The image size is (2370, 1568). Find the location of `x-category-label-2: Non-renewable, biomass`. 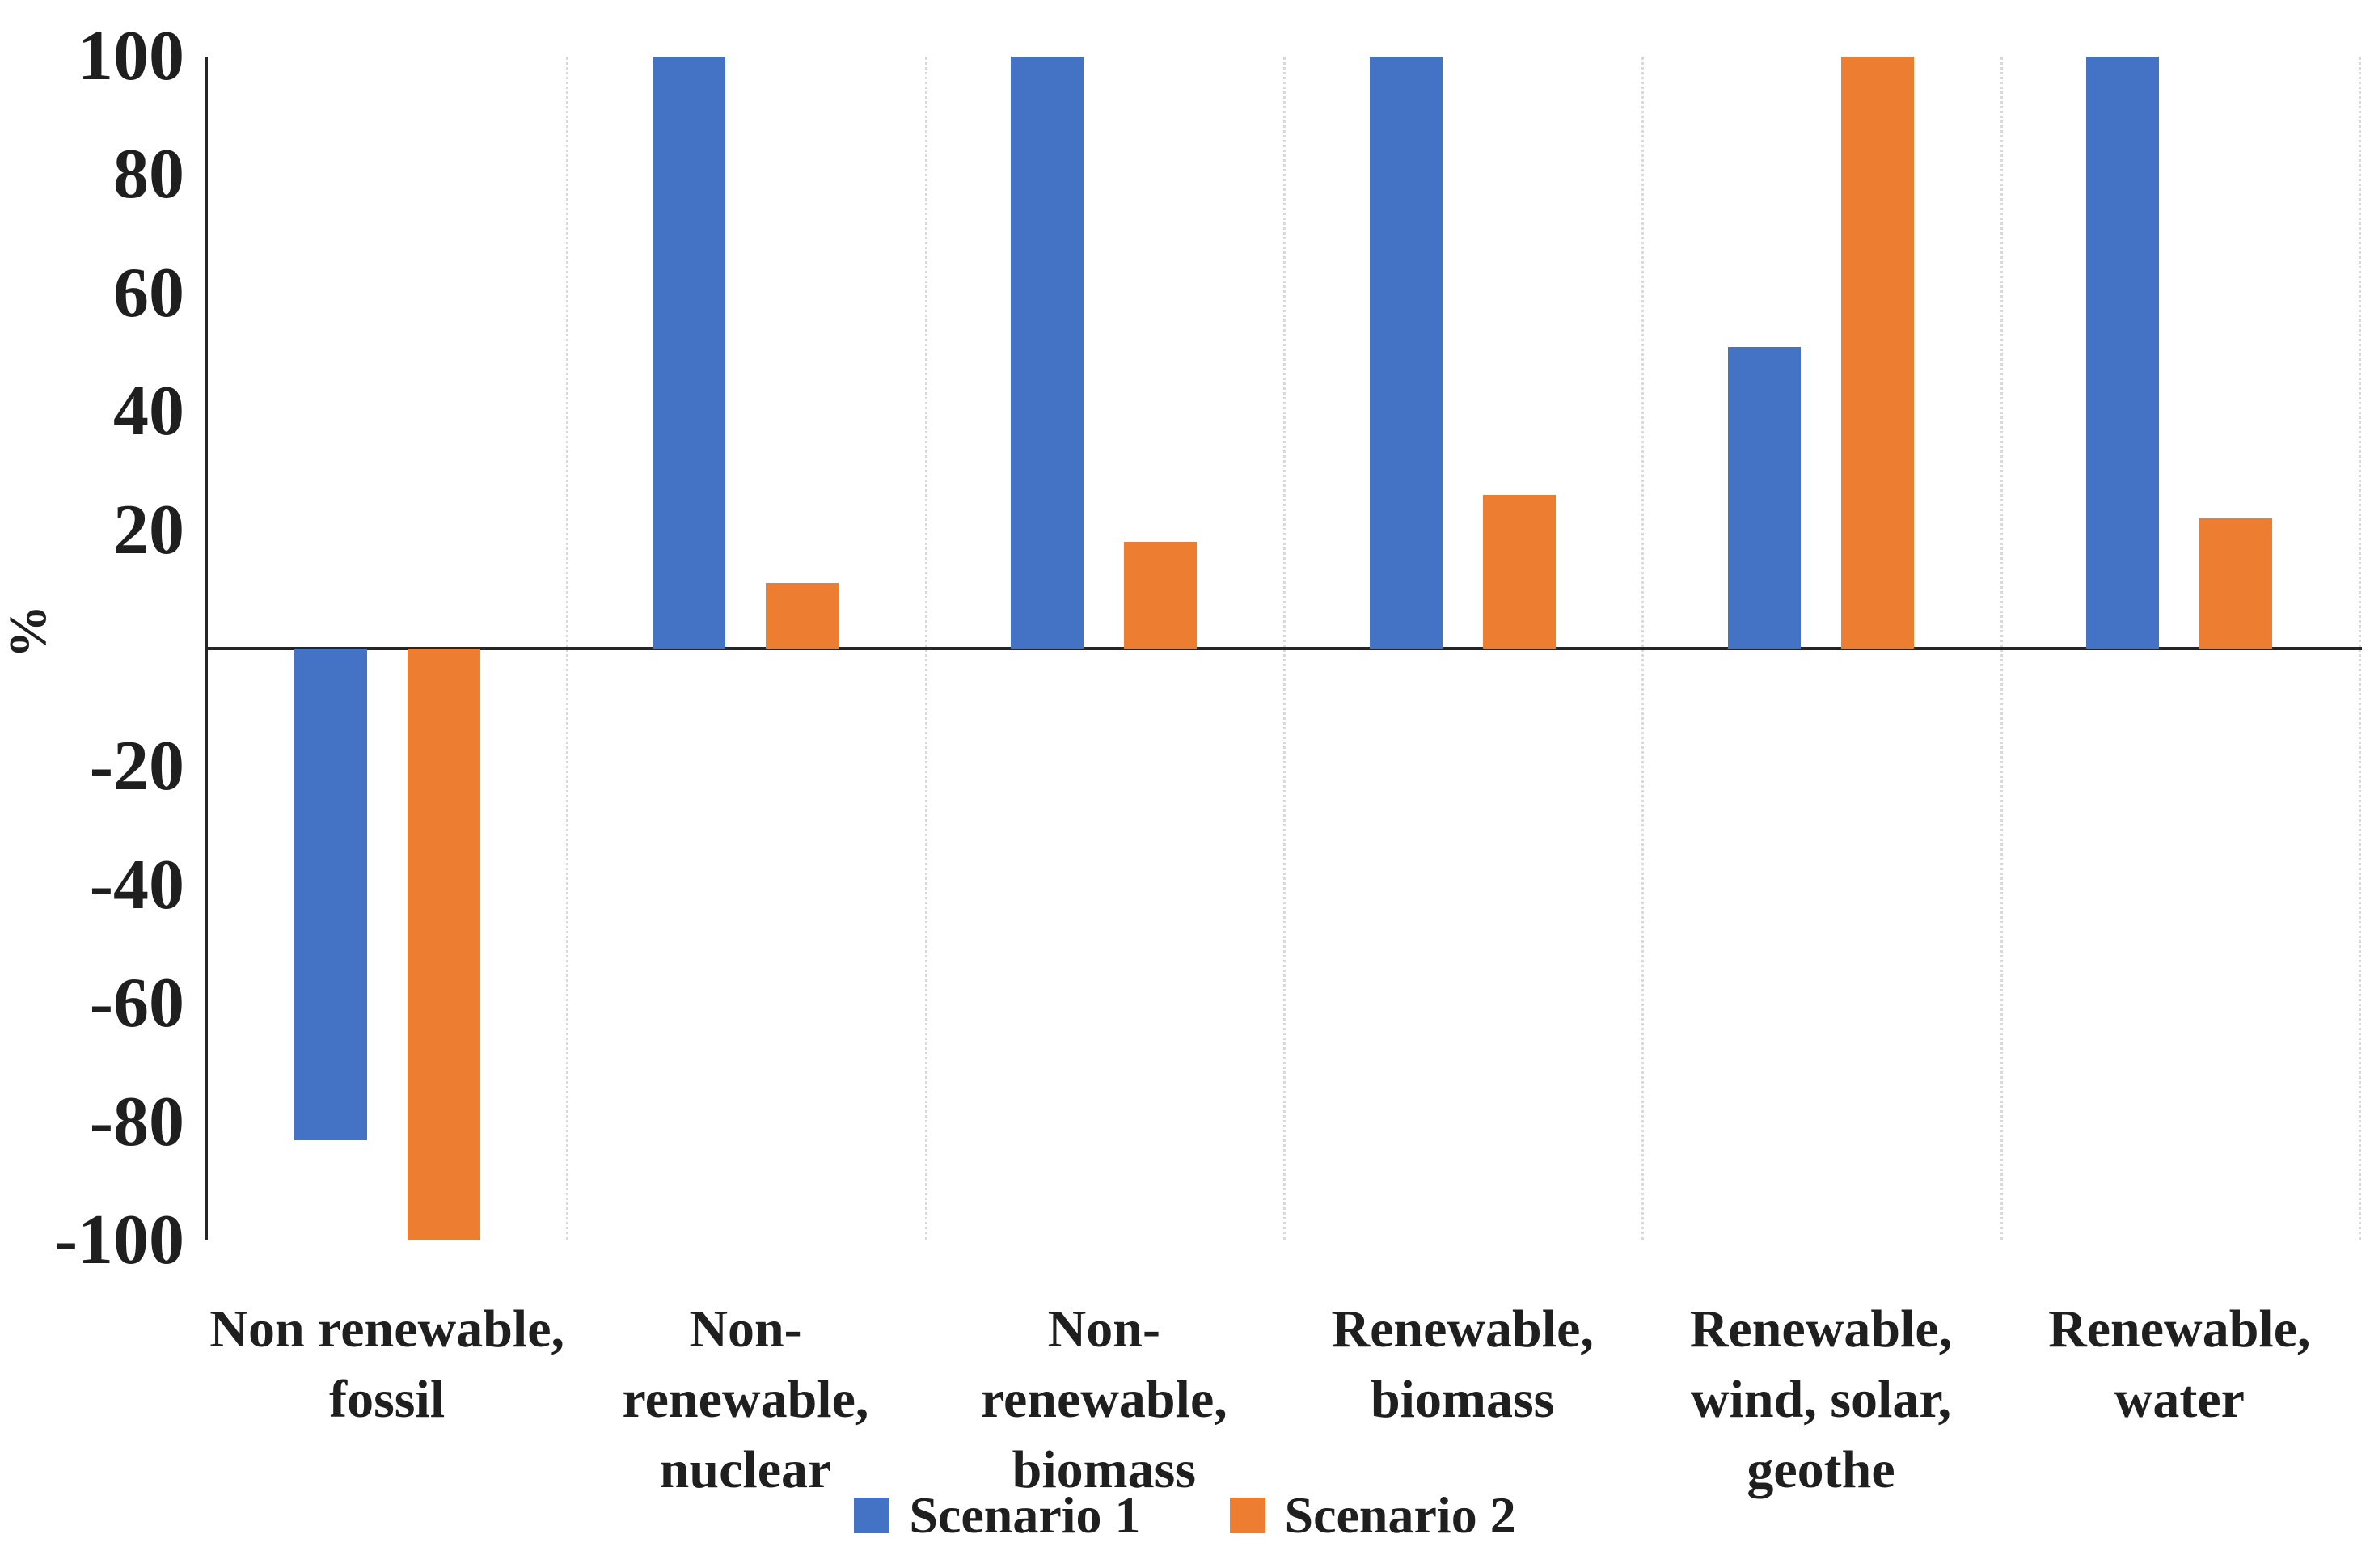

x-category-label-2: Non-renewable, biomass is located at coordinates (1103, 1400).